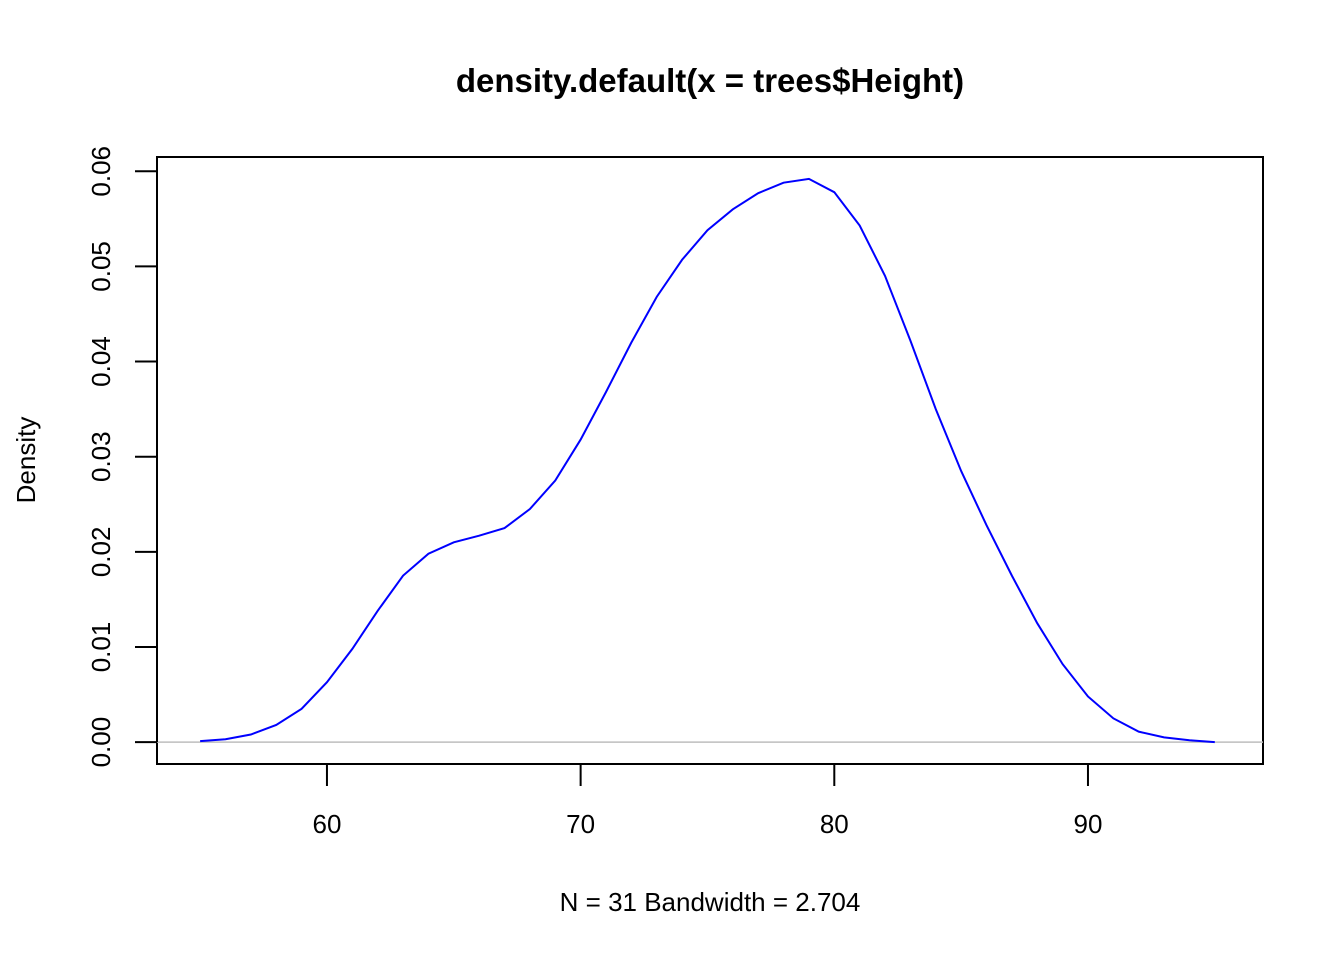  I want to click on x-axis-label: N = 31 Bandwidth = 2.704, so click(710, 902).